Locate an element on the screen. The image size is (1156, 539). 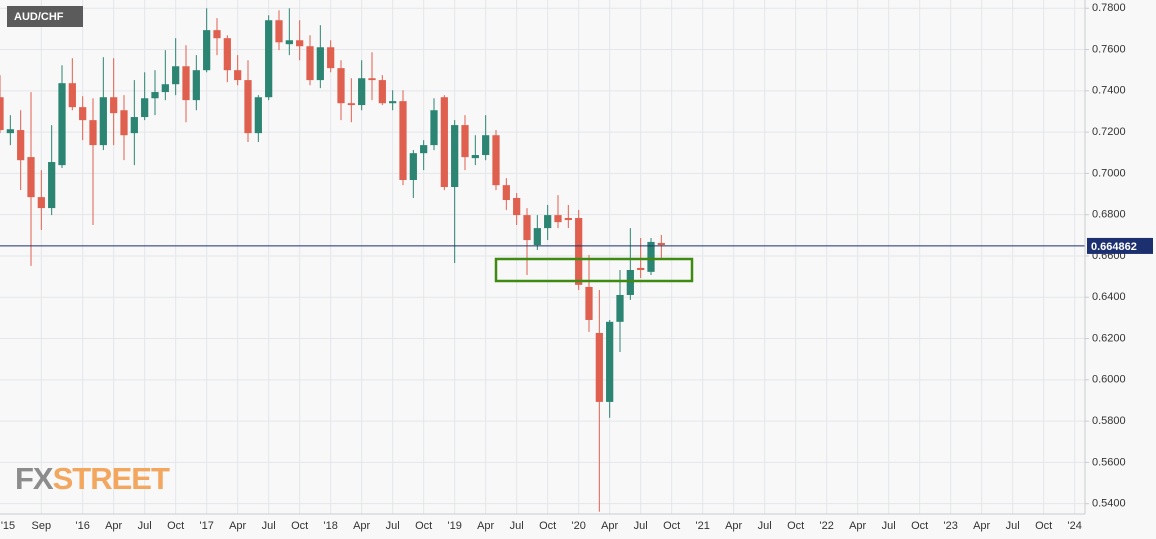
y-tick-label: 0.7200 is located at coordinates (1109, 132).